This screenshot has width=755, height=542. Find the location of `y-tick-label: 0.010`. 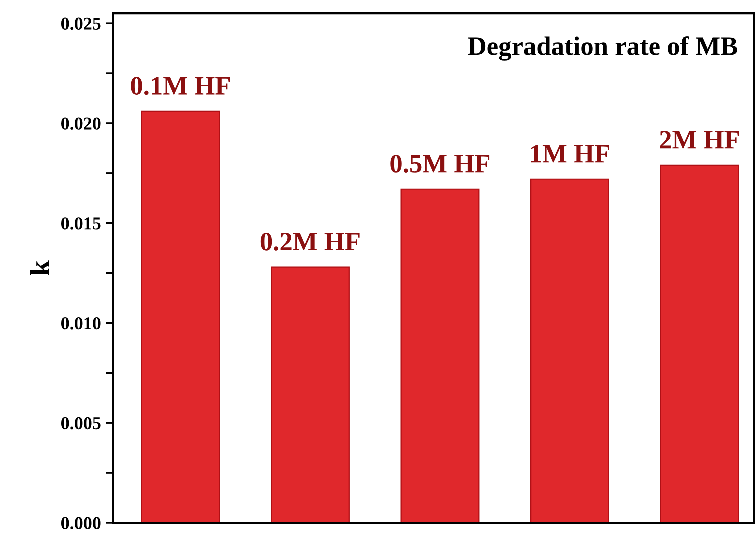

y-tick-label: 0.010 is located at coordinates (81, 323).